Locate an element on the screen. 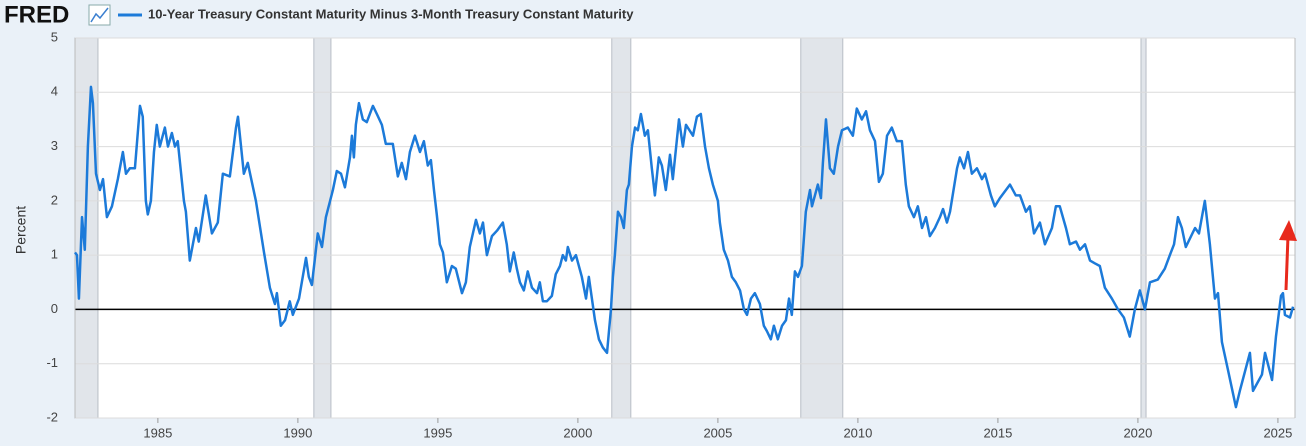 Image resolution: width=1306 pixels, height=446 pixels. y-tick-label: 4 is located at coordinates (54, 91).